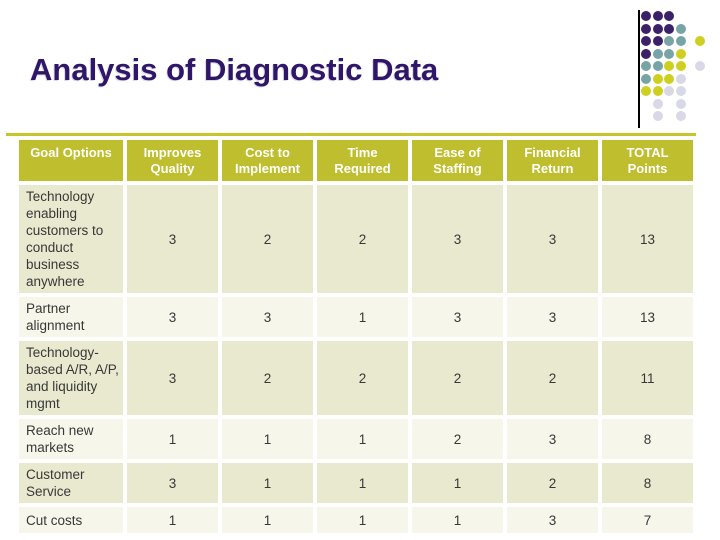 Image resolution: width=720 pixels, height=540 pixels. I want to click on row-label: Customer Service, so click(71, 483).